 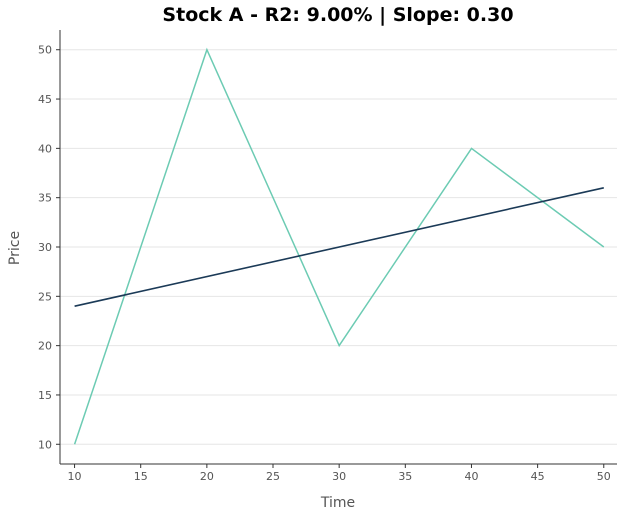 I want to click on x-tick-label-35: 35, so click(x=405, y=476).